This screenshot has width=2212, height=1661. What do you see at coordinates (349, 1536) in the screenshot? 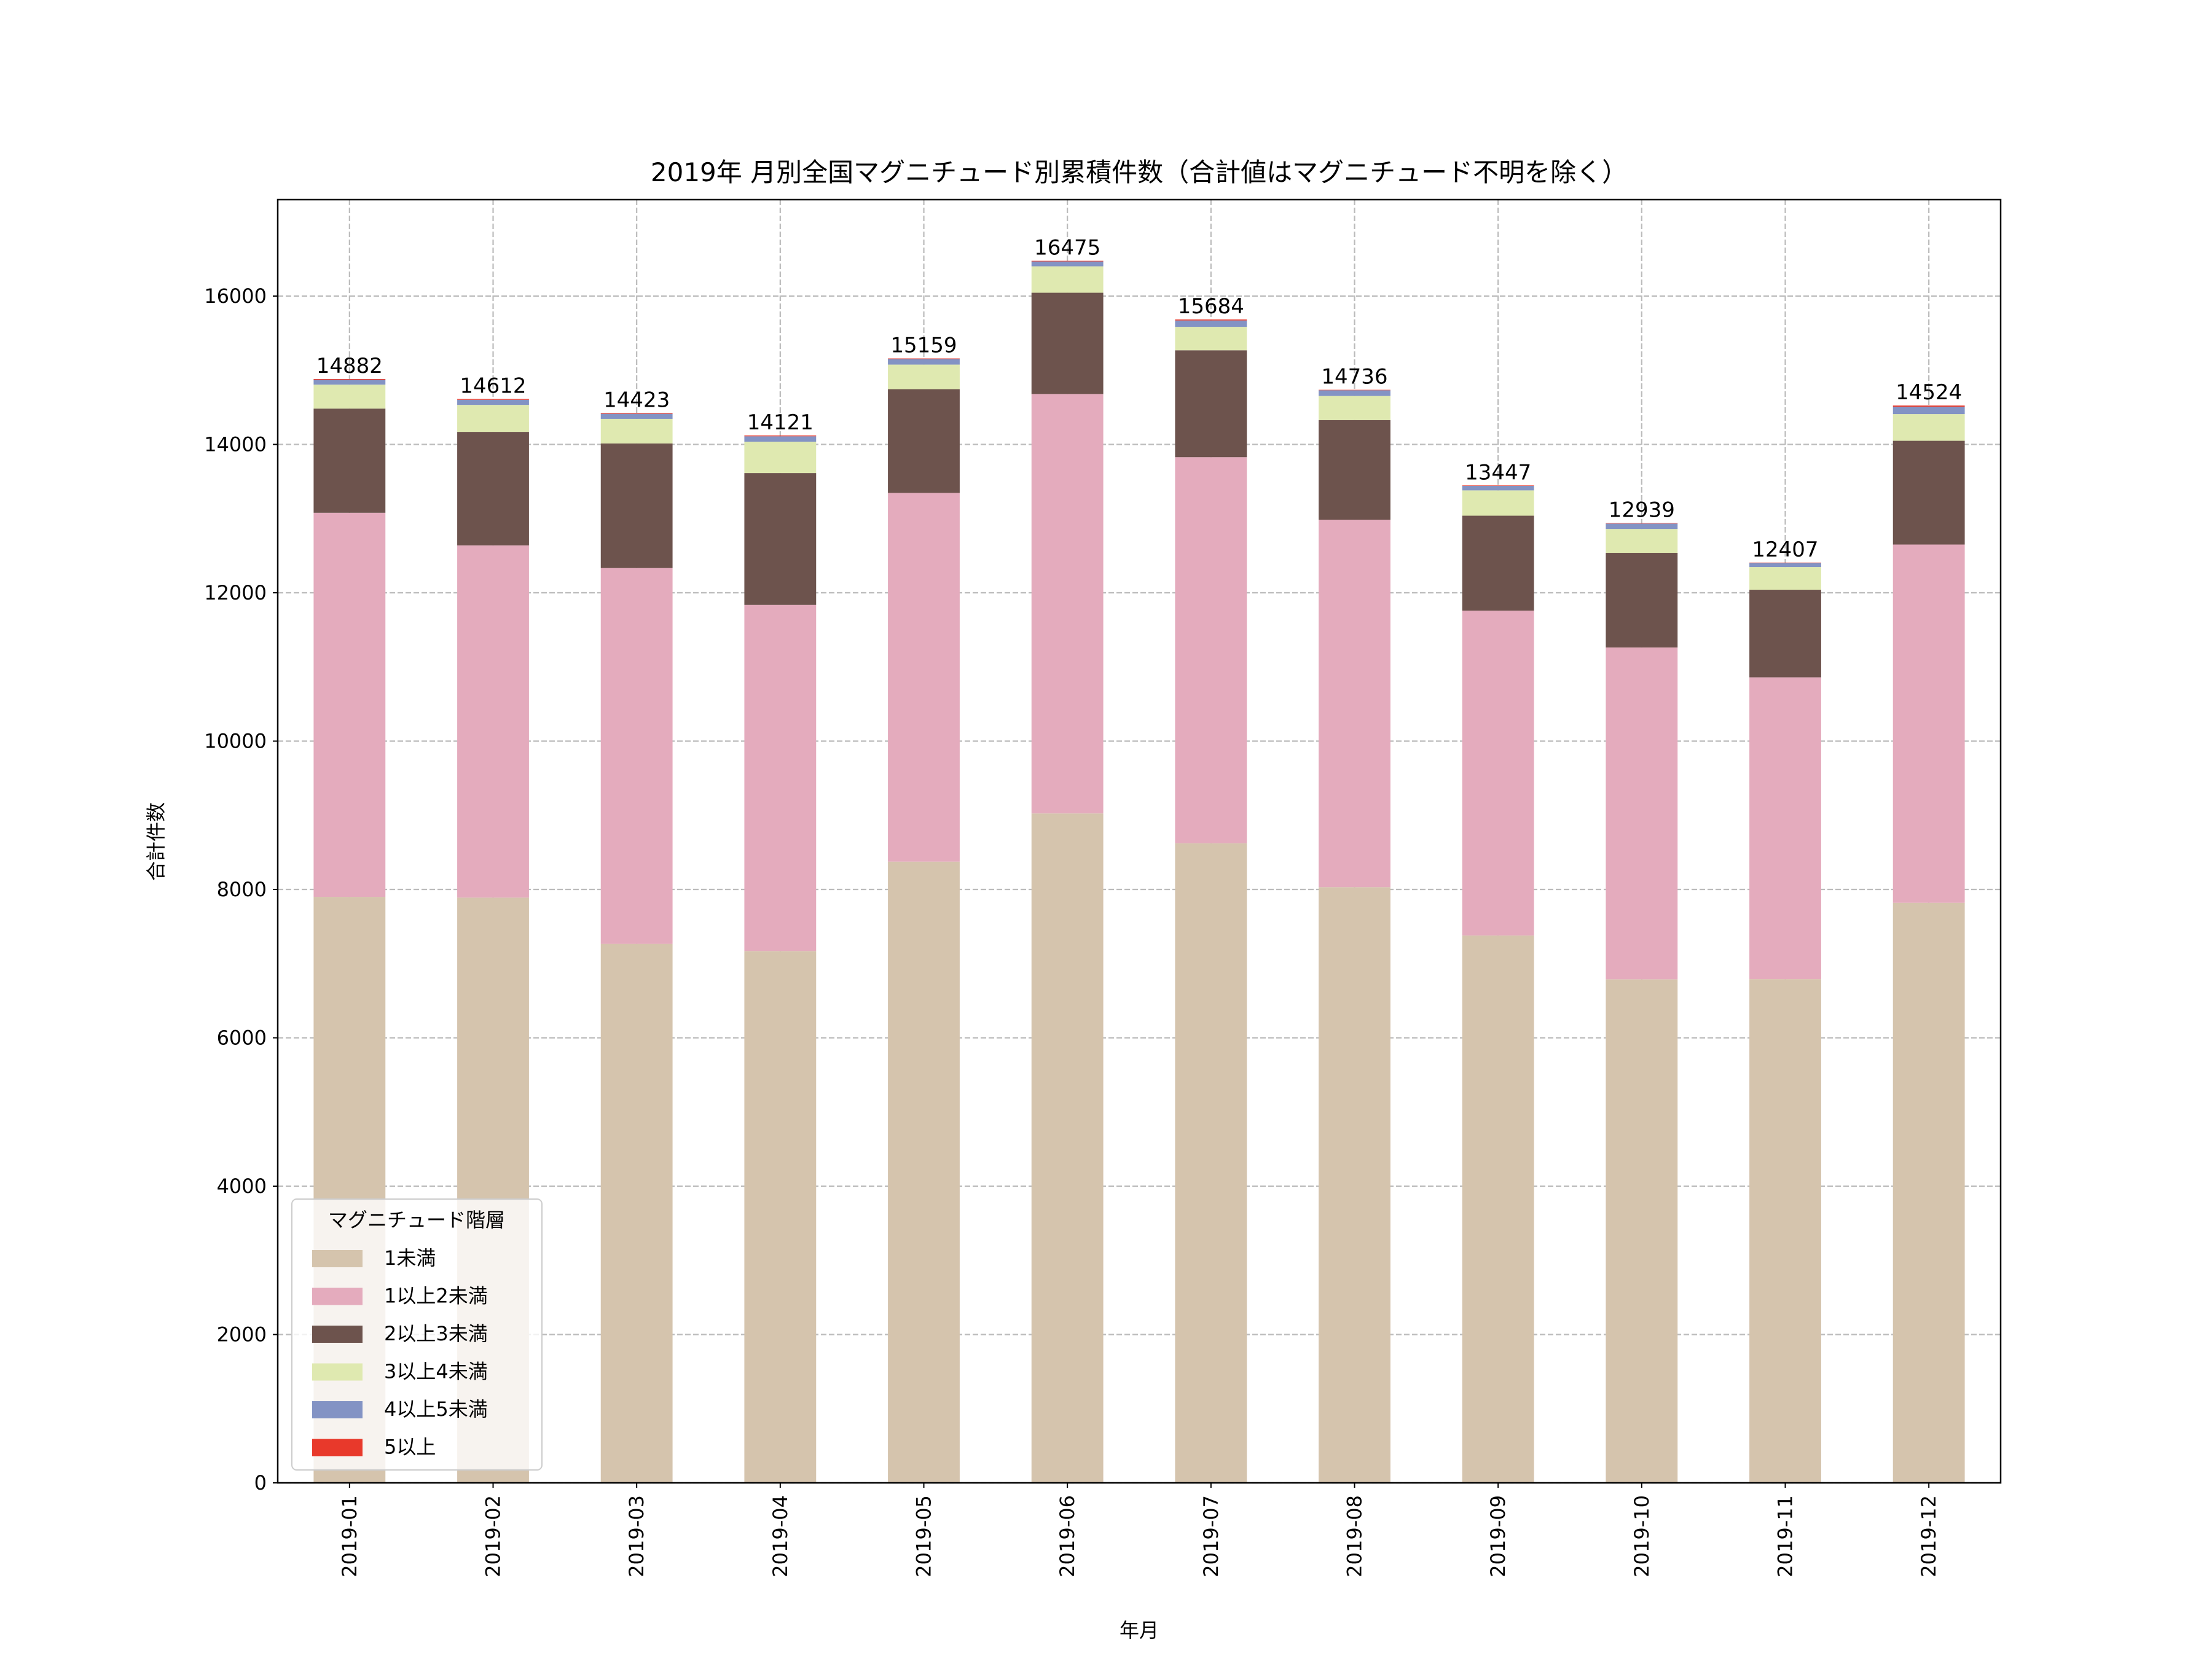
I see `x-tick-label: 2019-01` at bounding box center [349, 1536].